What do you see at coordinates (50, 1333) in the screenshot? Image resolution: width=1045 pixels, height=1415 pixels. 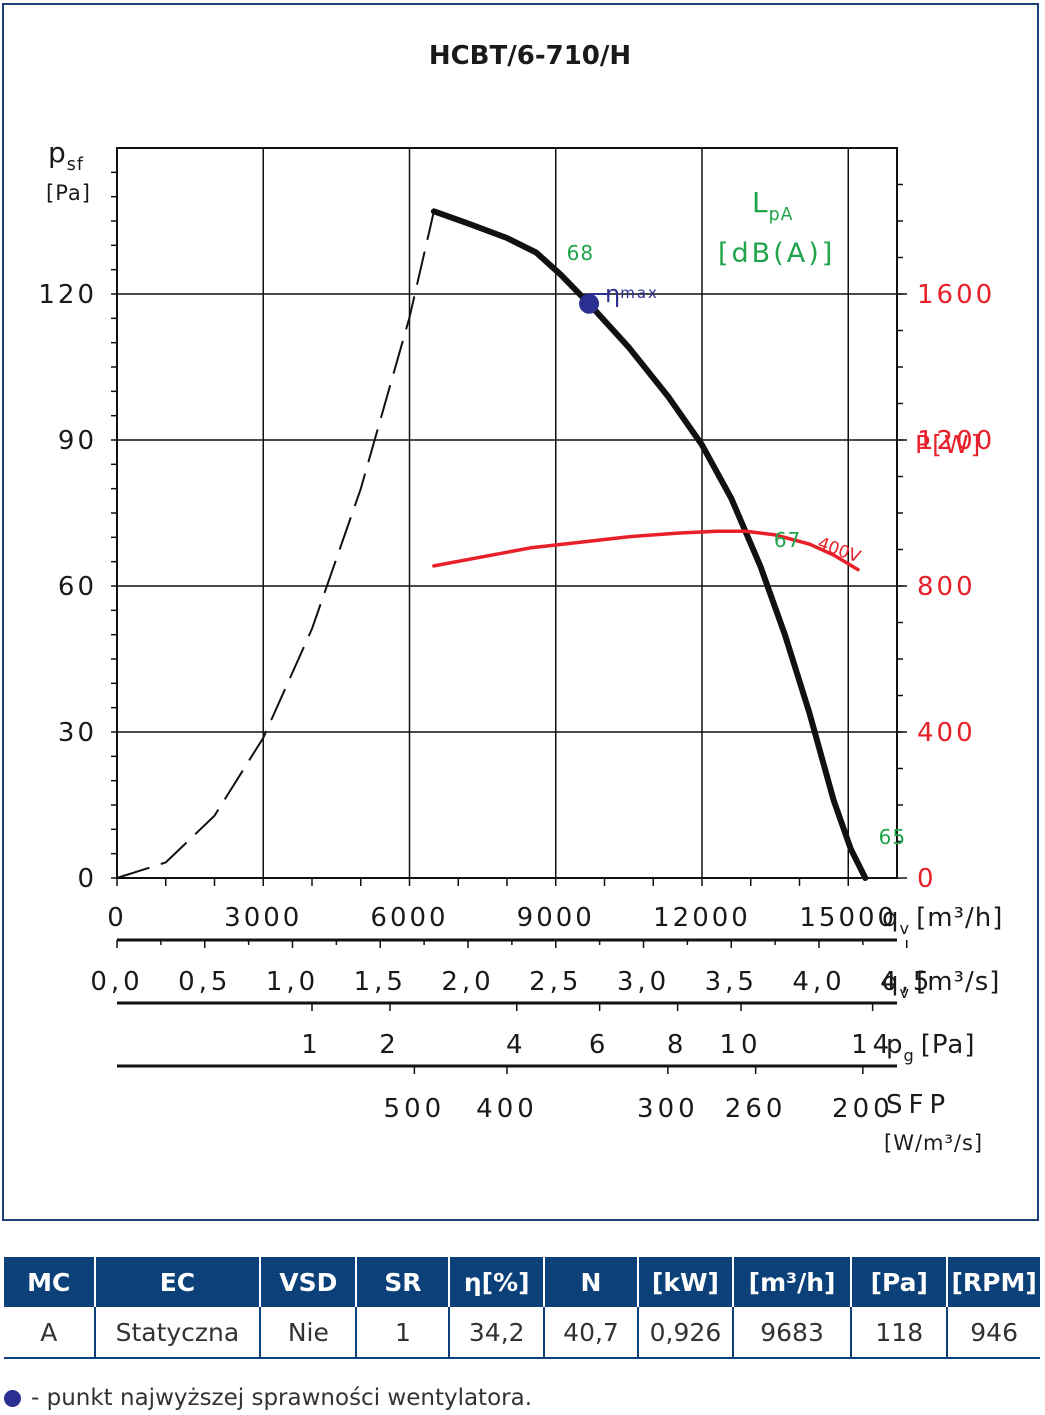 I see `table-cell: A` at bounding box center [50, 1333].